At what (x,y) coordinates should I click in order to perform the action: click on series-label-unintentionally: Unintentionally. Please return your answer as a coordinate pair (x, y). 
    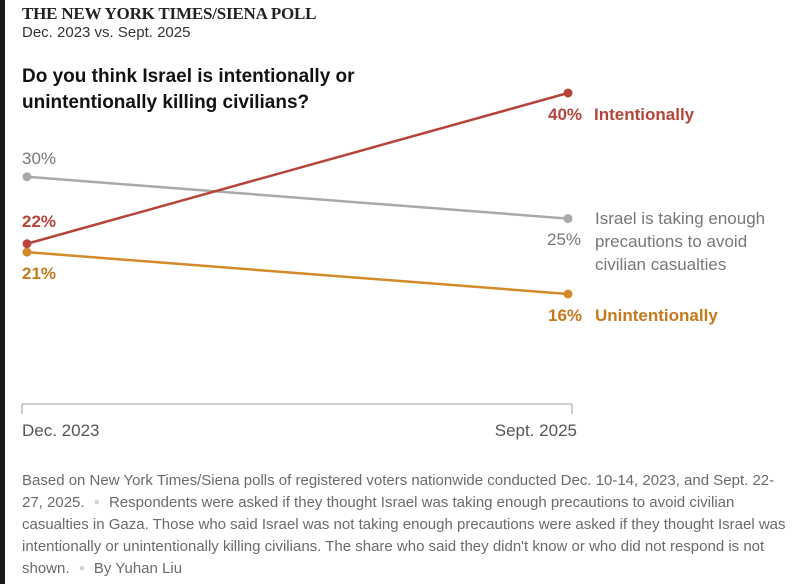
    Looking at the image, I should click on (656, 315).